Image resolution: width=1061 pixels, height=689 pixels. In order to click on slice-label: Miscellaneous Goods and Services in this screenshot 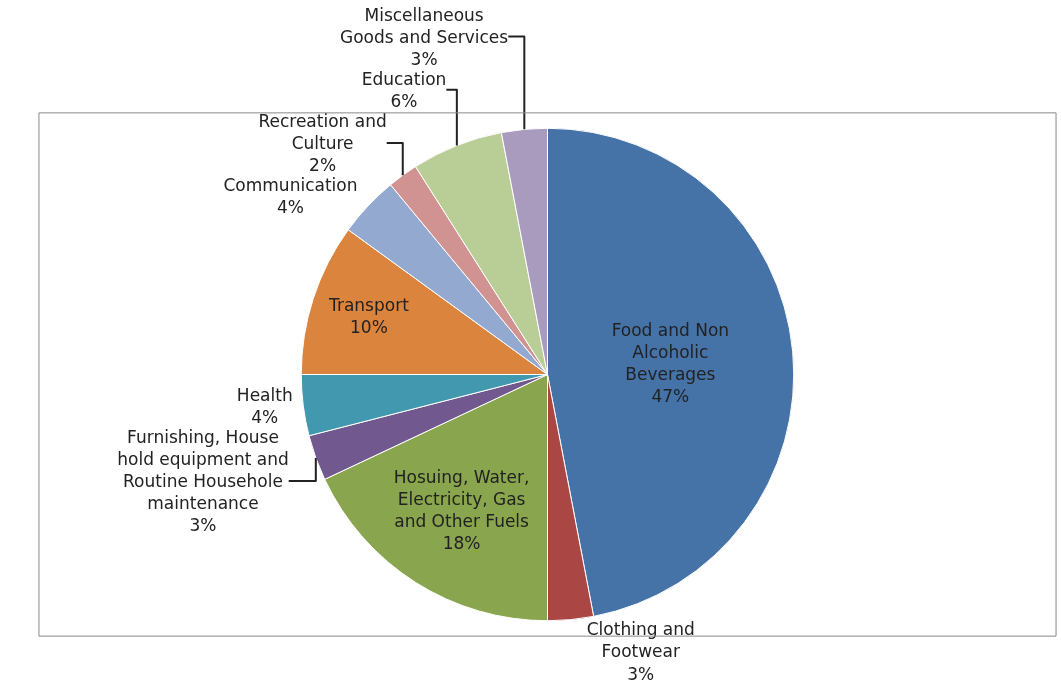, I will do `click(424, 25)`.